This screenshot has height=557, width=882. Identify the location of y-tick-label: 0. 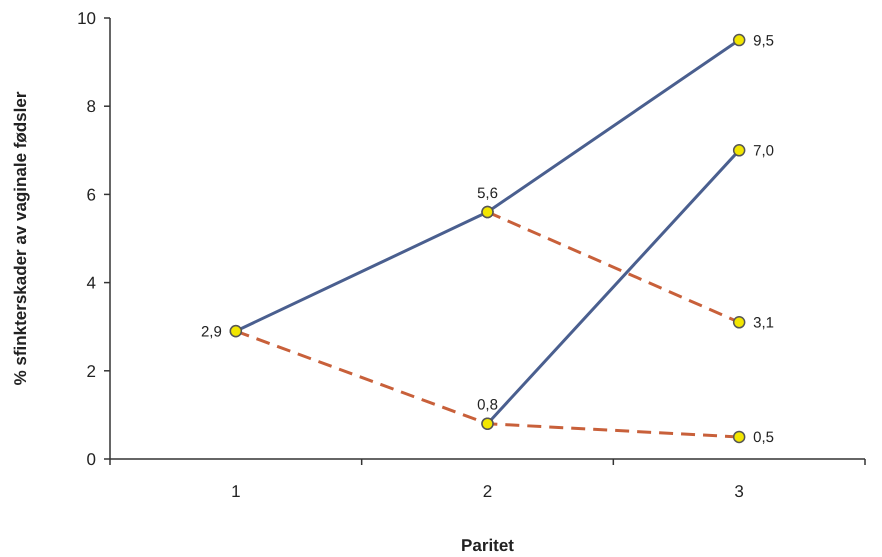
(91, 459).